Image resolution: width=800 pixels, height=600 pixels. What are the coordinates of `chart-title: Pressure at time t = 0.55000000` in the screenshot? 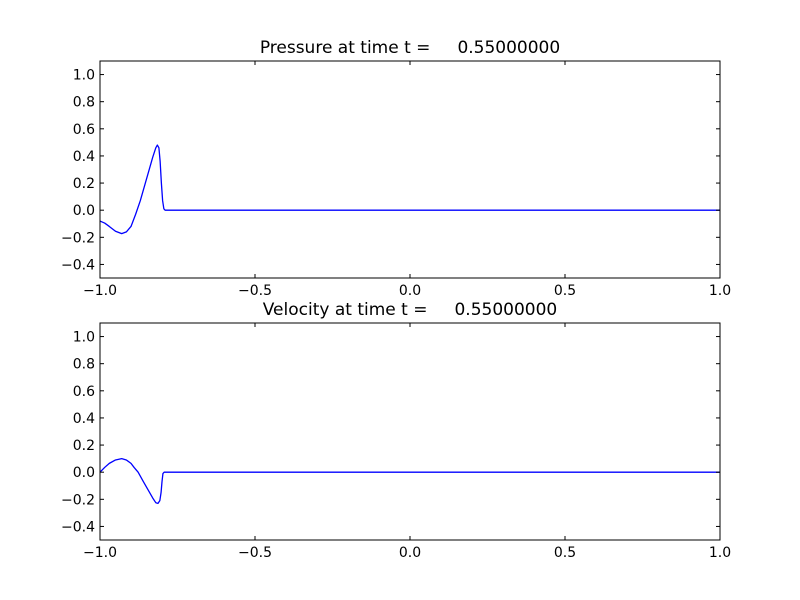 It's located at (410, 48).